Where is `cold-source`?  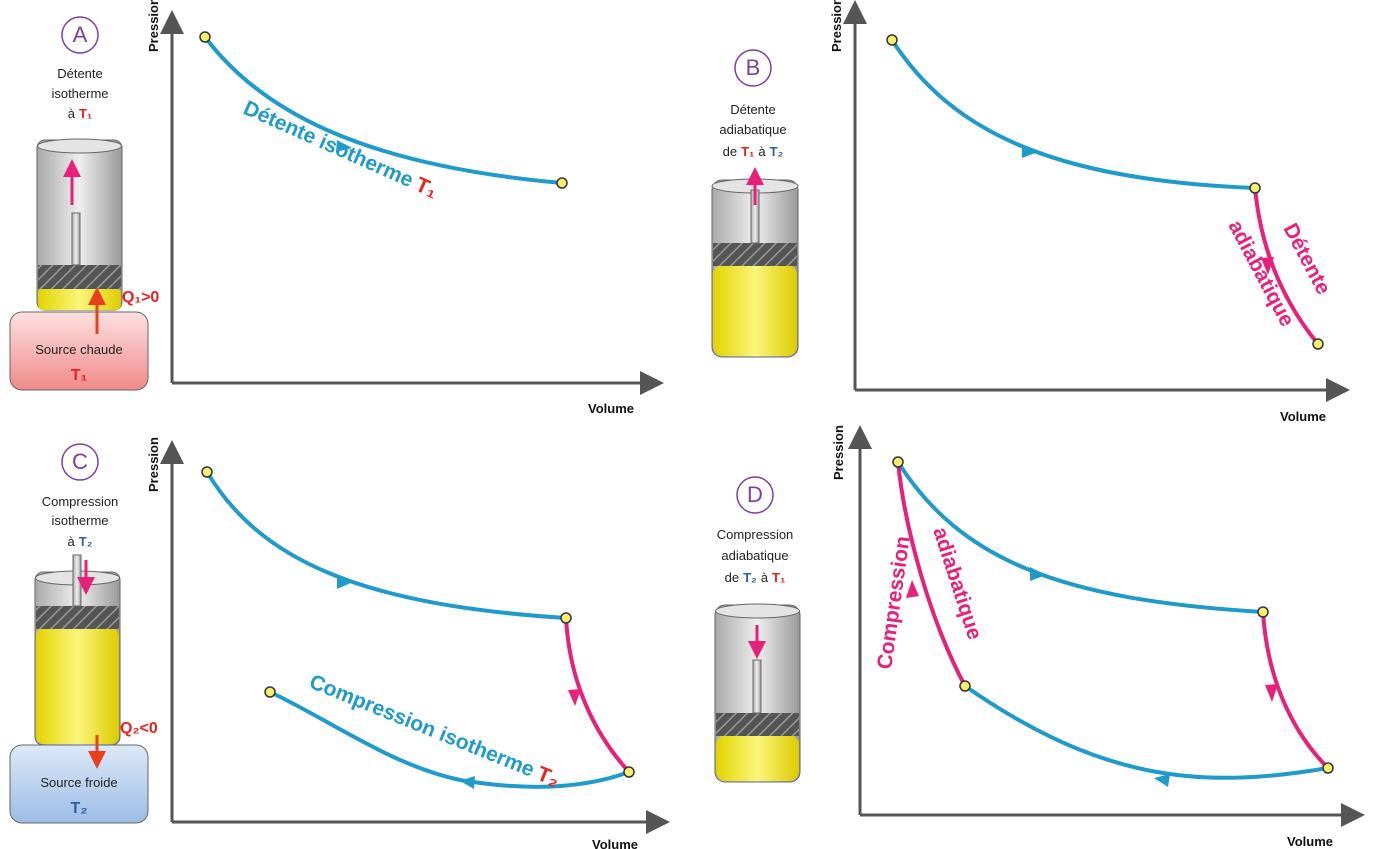 cold-source is located at coordinates (79, 784).